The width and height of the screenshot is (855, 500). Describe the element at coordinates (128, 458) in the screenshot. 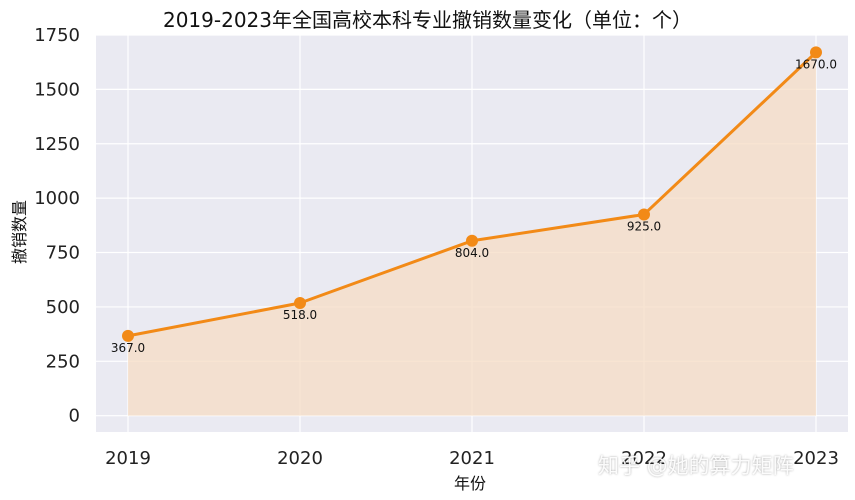

I see `x-tick-label: 2019` at that location.